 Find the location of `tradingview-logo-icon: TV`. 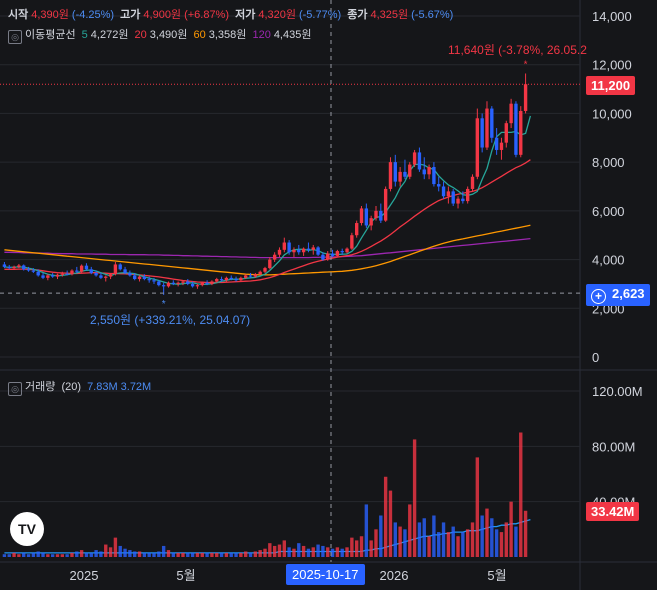

tradingview-logo-icon: TV is located at coordinates (27, 529).